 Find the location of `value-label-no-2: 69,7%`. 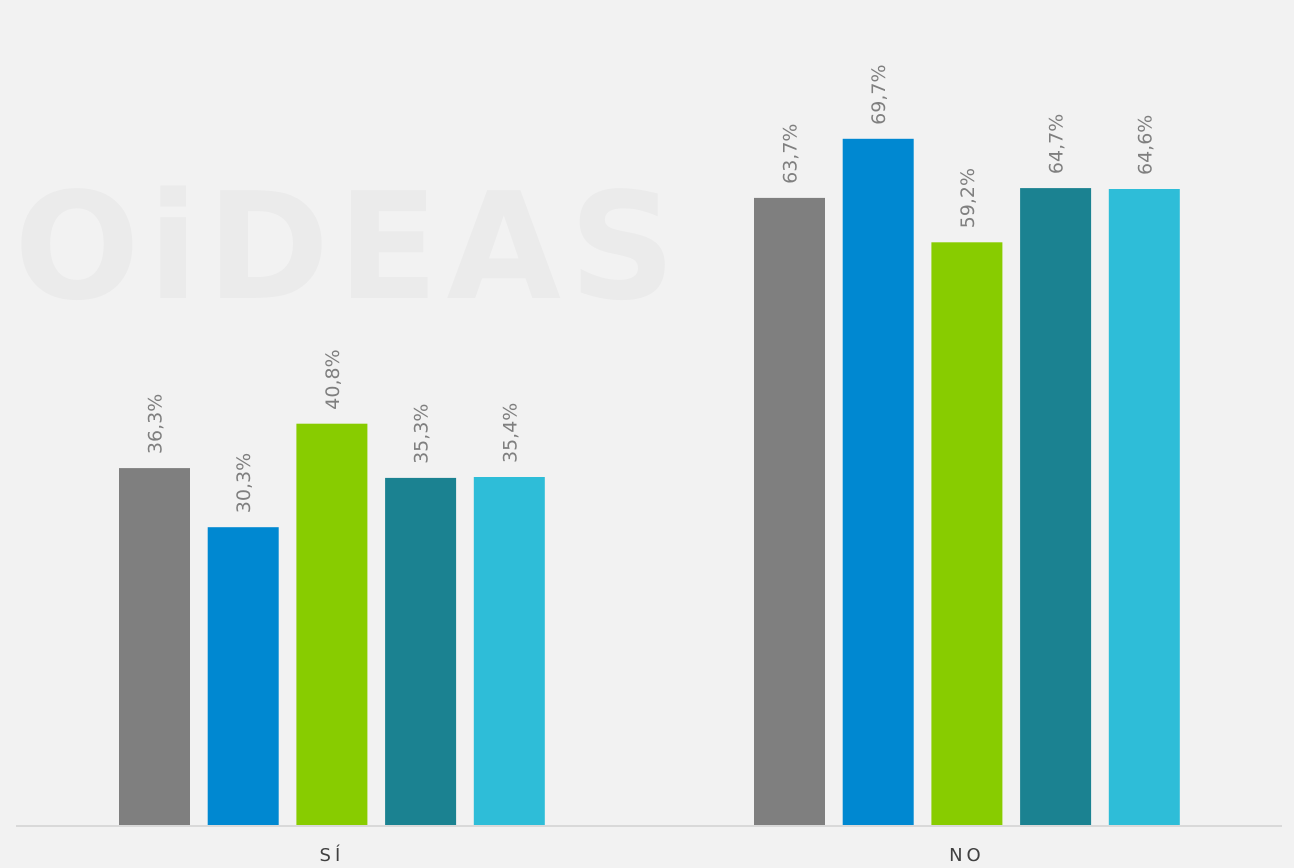

value-label-no-2: 69,7% is located at coordinates (879, 94).